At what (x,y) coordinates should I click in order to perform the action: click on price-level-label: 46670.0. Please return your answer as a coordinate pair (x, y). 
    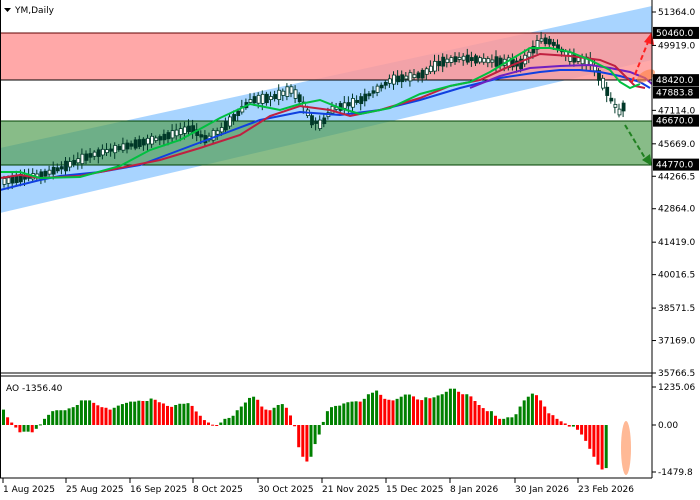
    Looking at the image, I should click on (674, 122).